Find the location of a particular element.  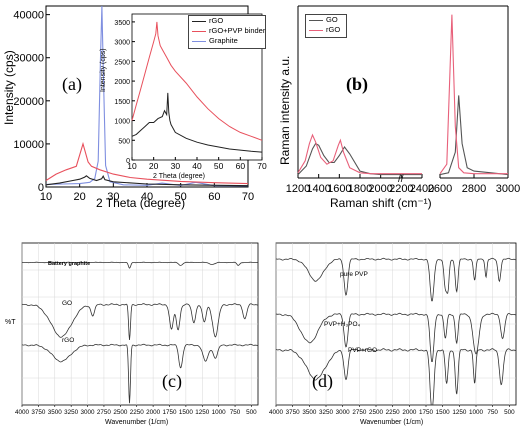

x-tick-label: 2200 is located at coordinates (401, 189).